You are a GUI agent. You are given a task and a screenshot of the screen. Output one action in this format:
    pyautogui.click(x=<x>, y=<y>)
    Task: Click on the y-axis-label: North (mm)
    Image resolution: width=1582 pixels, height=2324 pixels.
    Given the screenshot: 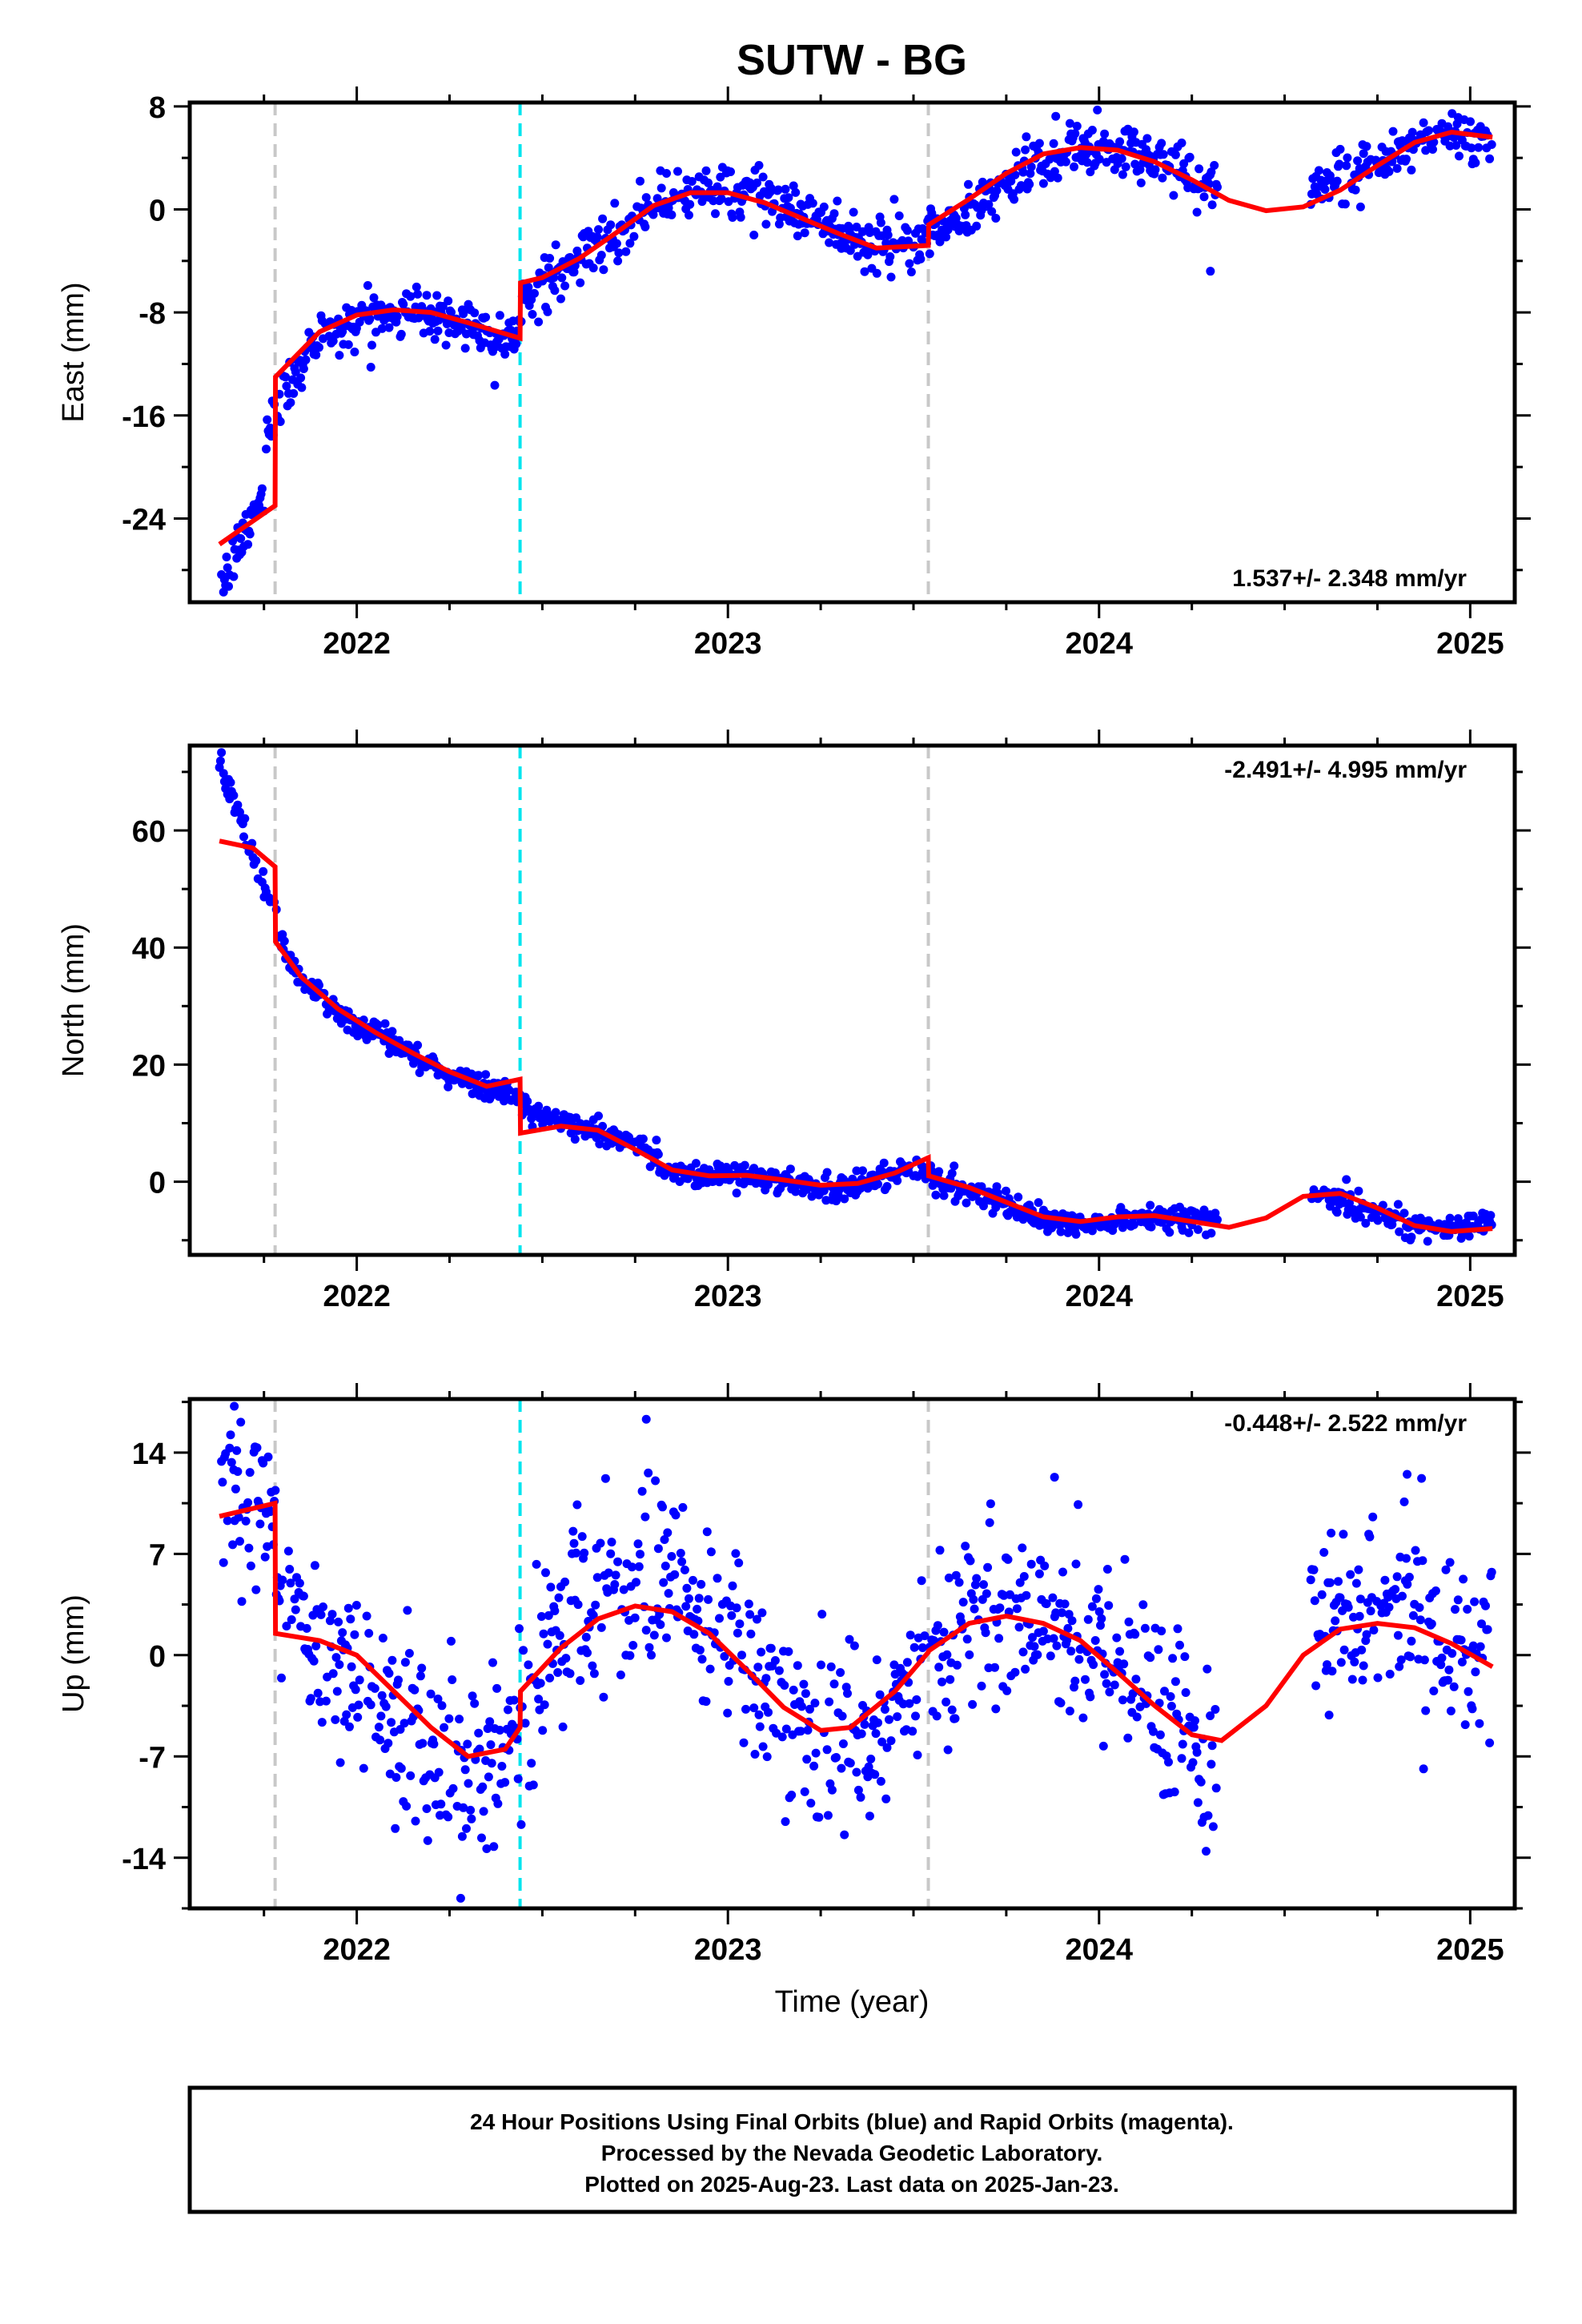 What is the action you would take?
    pyautogui.click(x=74, y=1000)
    